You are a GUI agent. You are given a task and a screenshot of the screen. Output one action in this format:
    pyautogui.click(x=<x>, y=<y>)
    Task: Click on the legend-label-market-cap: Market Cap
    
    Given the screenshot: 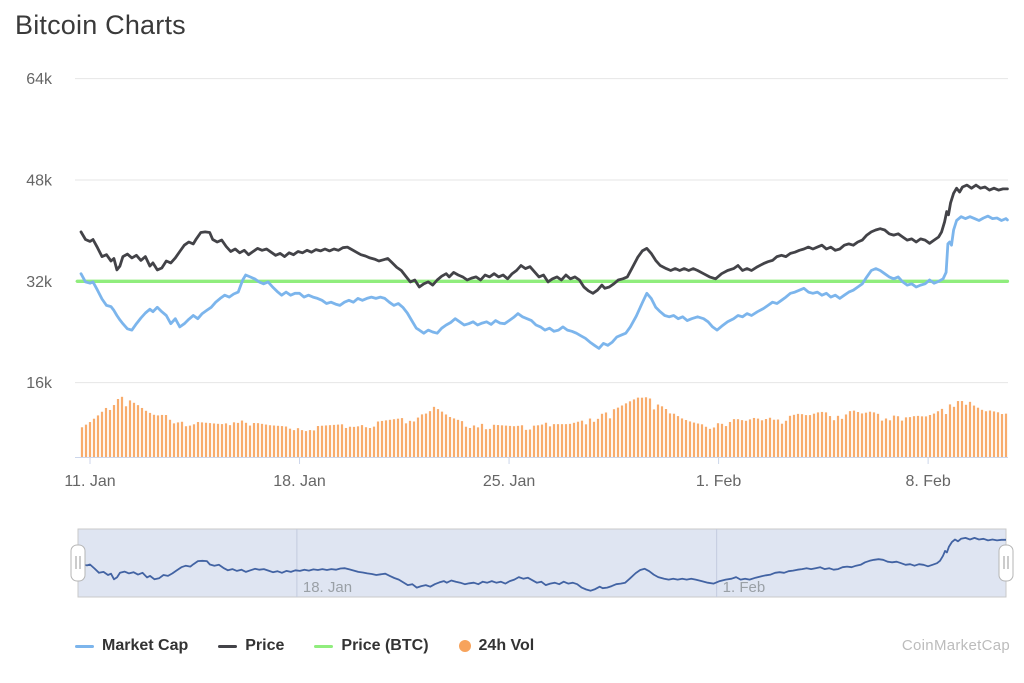 What is the action you would take?
    pyautogui.click(x=145, y=645)
    